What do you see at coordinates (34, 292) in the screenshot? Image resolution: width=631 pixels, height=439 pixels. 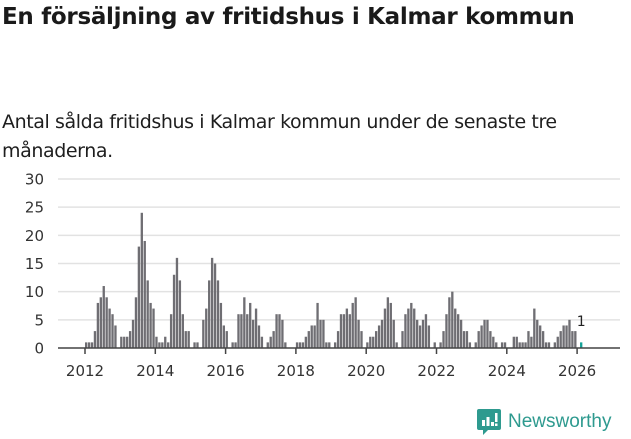 I see `y-tick-label: 10` at bounding box center [34, 292].